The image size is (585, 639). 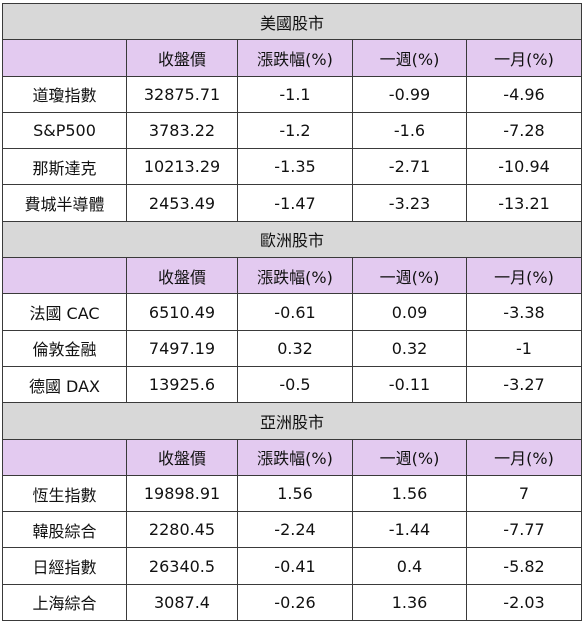 I want to click on month-change-pct-cell: -5.82, so click(x=524, y=566).